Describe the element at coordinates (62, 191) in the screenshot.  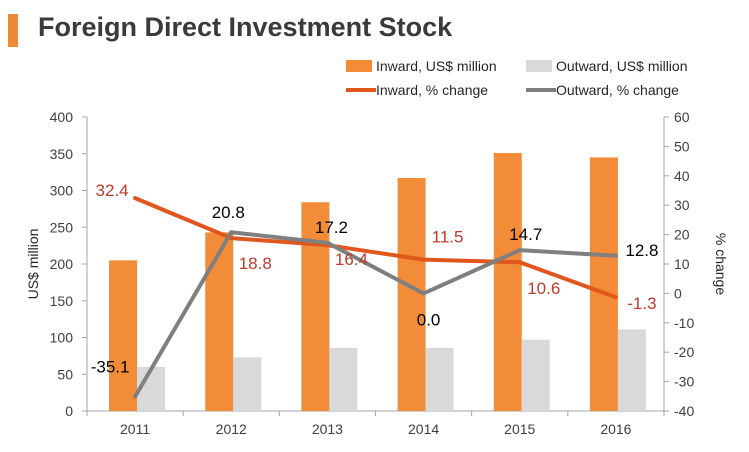
I see `y-left-tick-label: 300` at that location.